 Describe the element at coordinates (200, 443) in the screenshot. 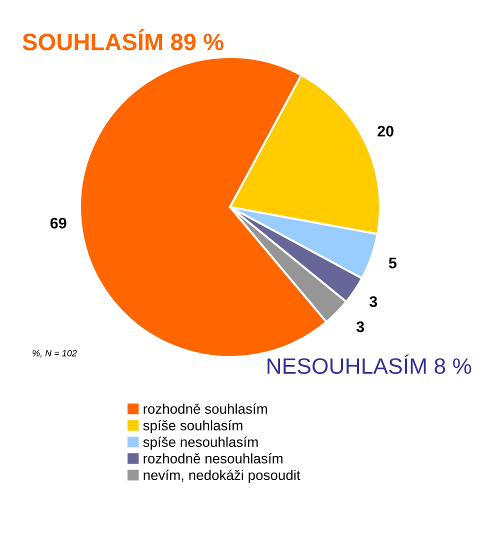

I see `legend-label: spíše nesouhlasím` at that location.